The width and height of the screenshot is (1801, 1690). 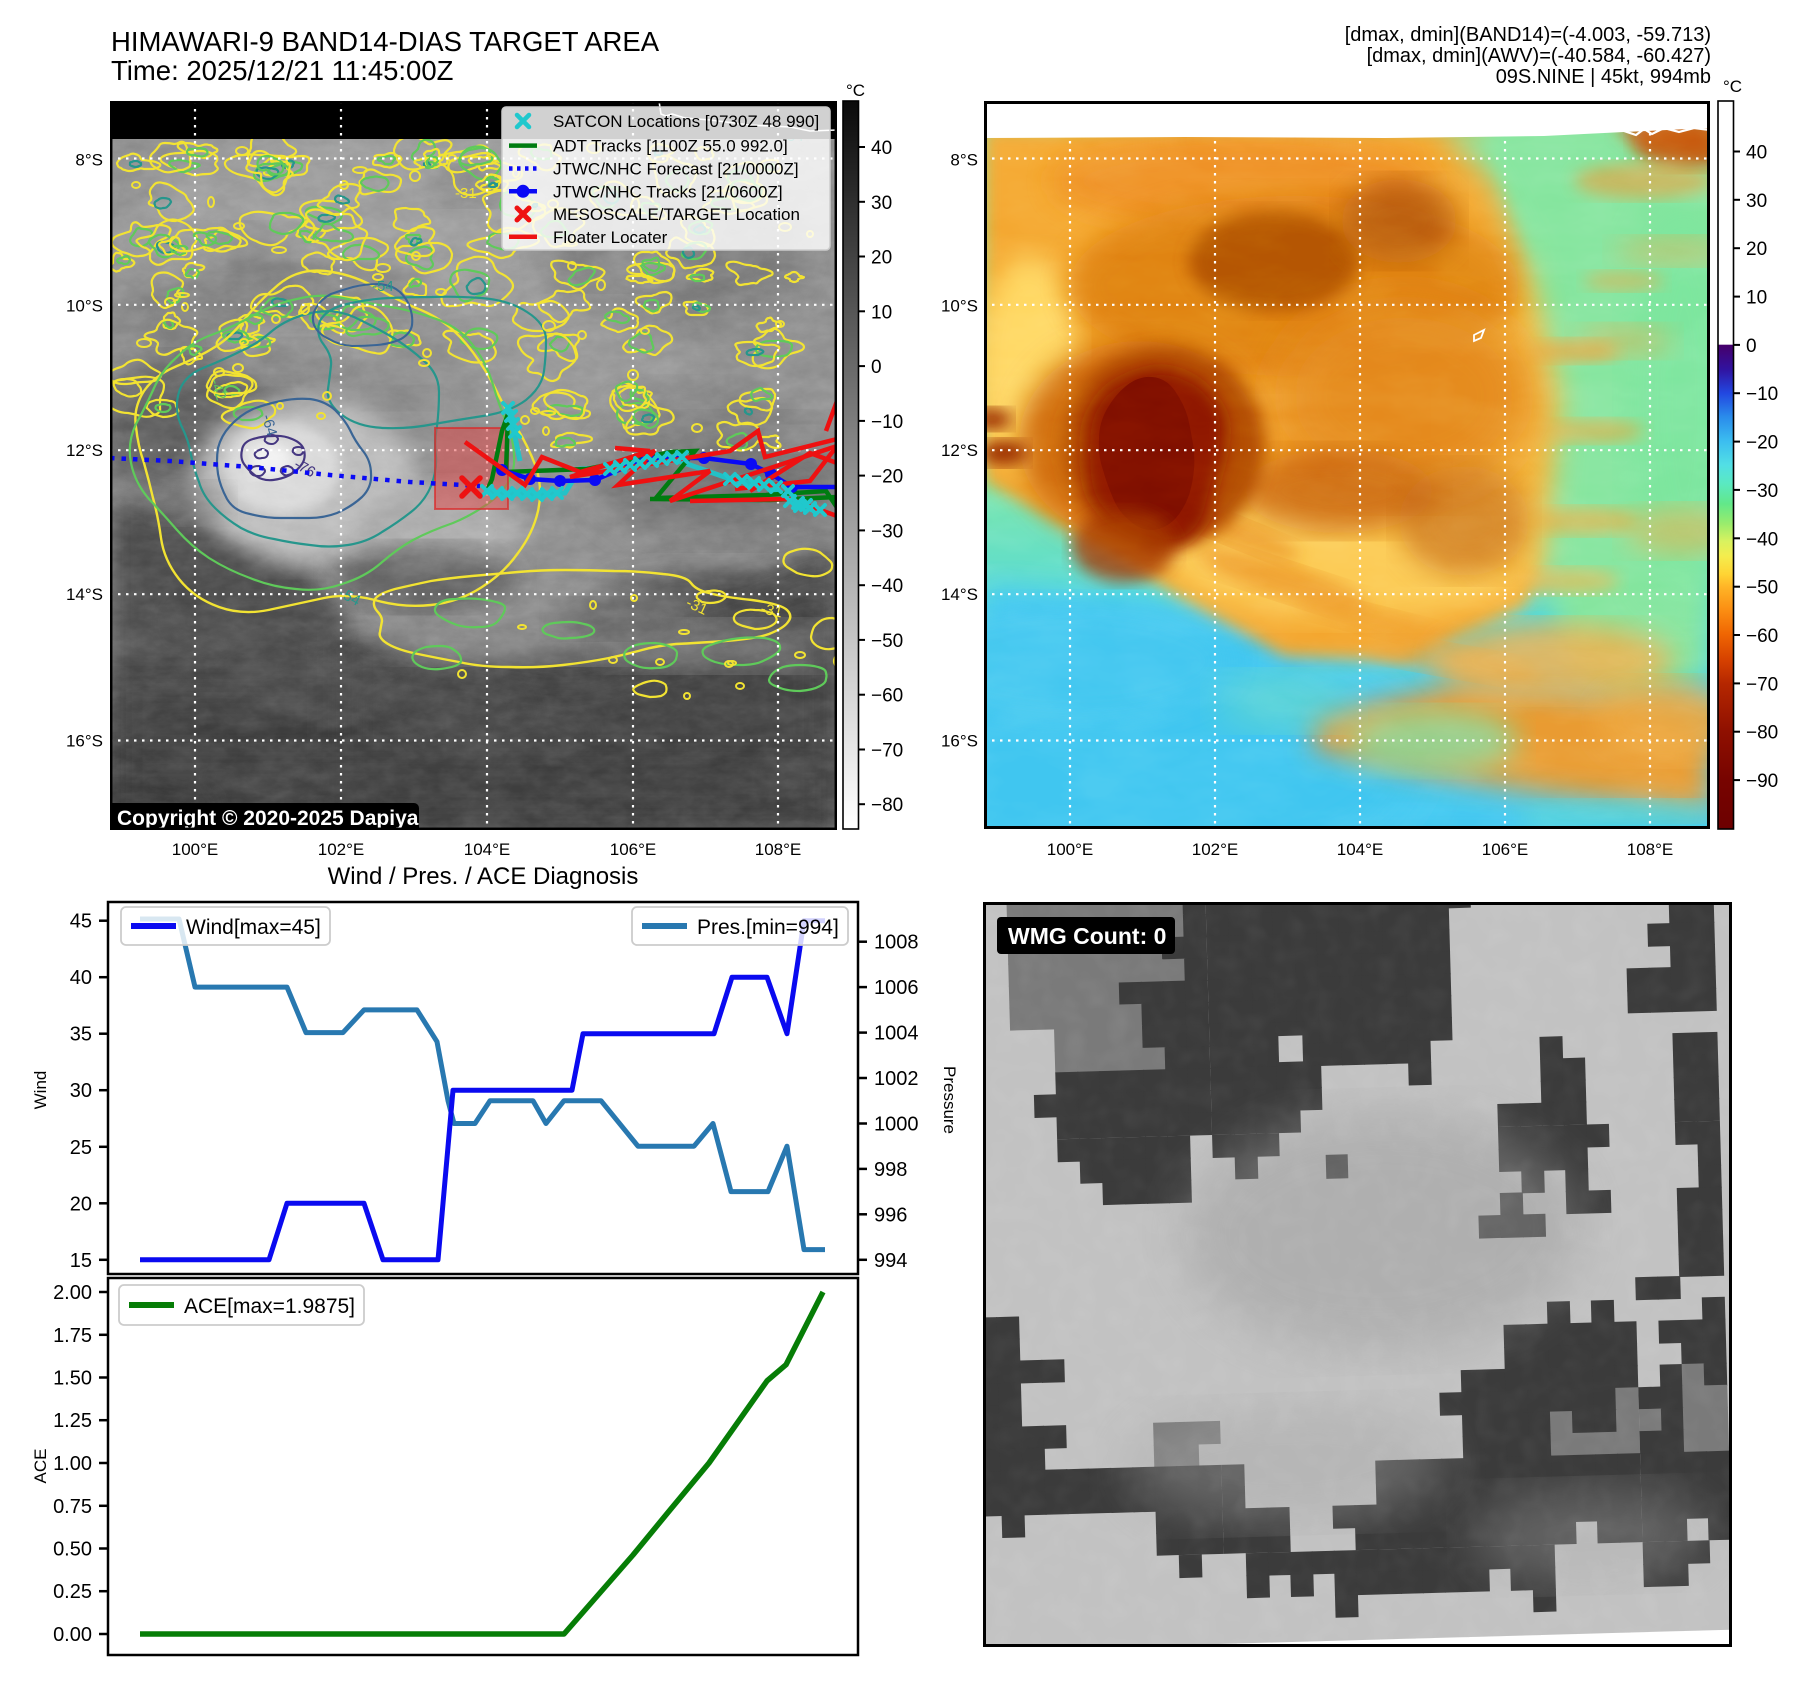 What do you see at coordinates (1087, 936) in the screenshot?
I see `svg-text: WMG Count: 0` at bounding box center [1087, 936].